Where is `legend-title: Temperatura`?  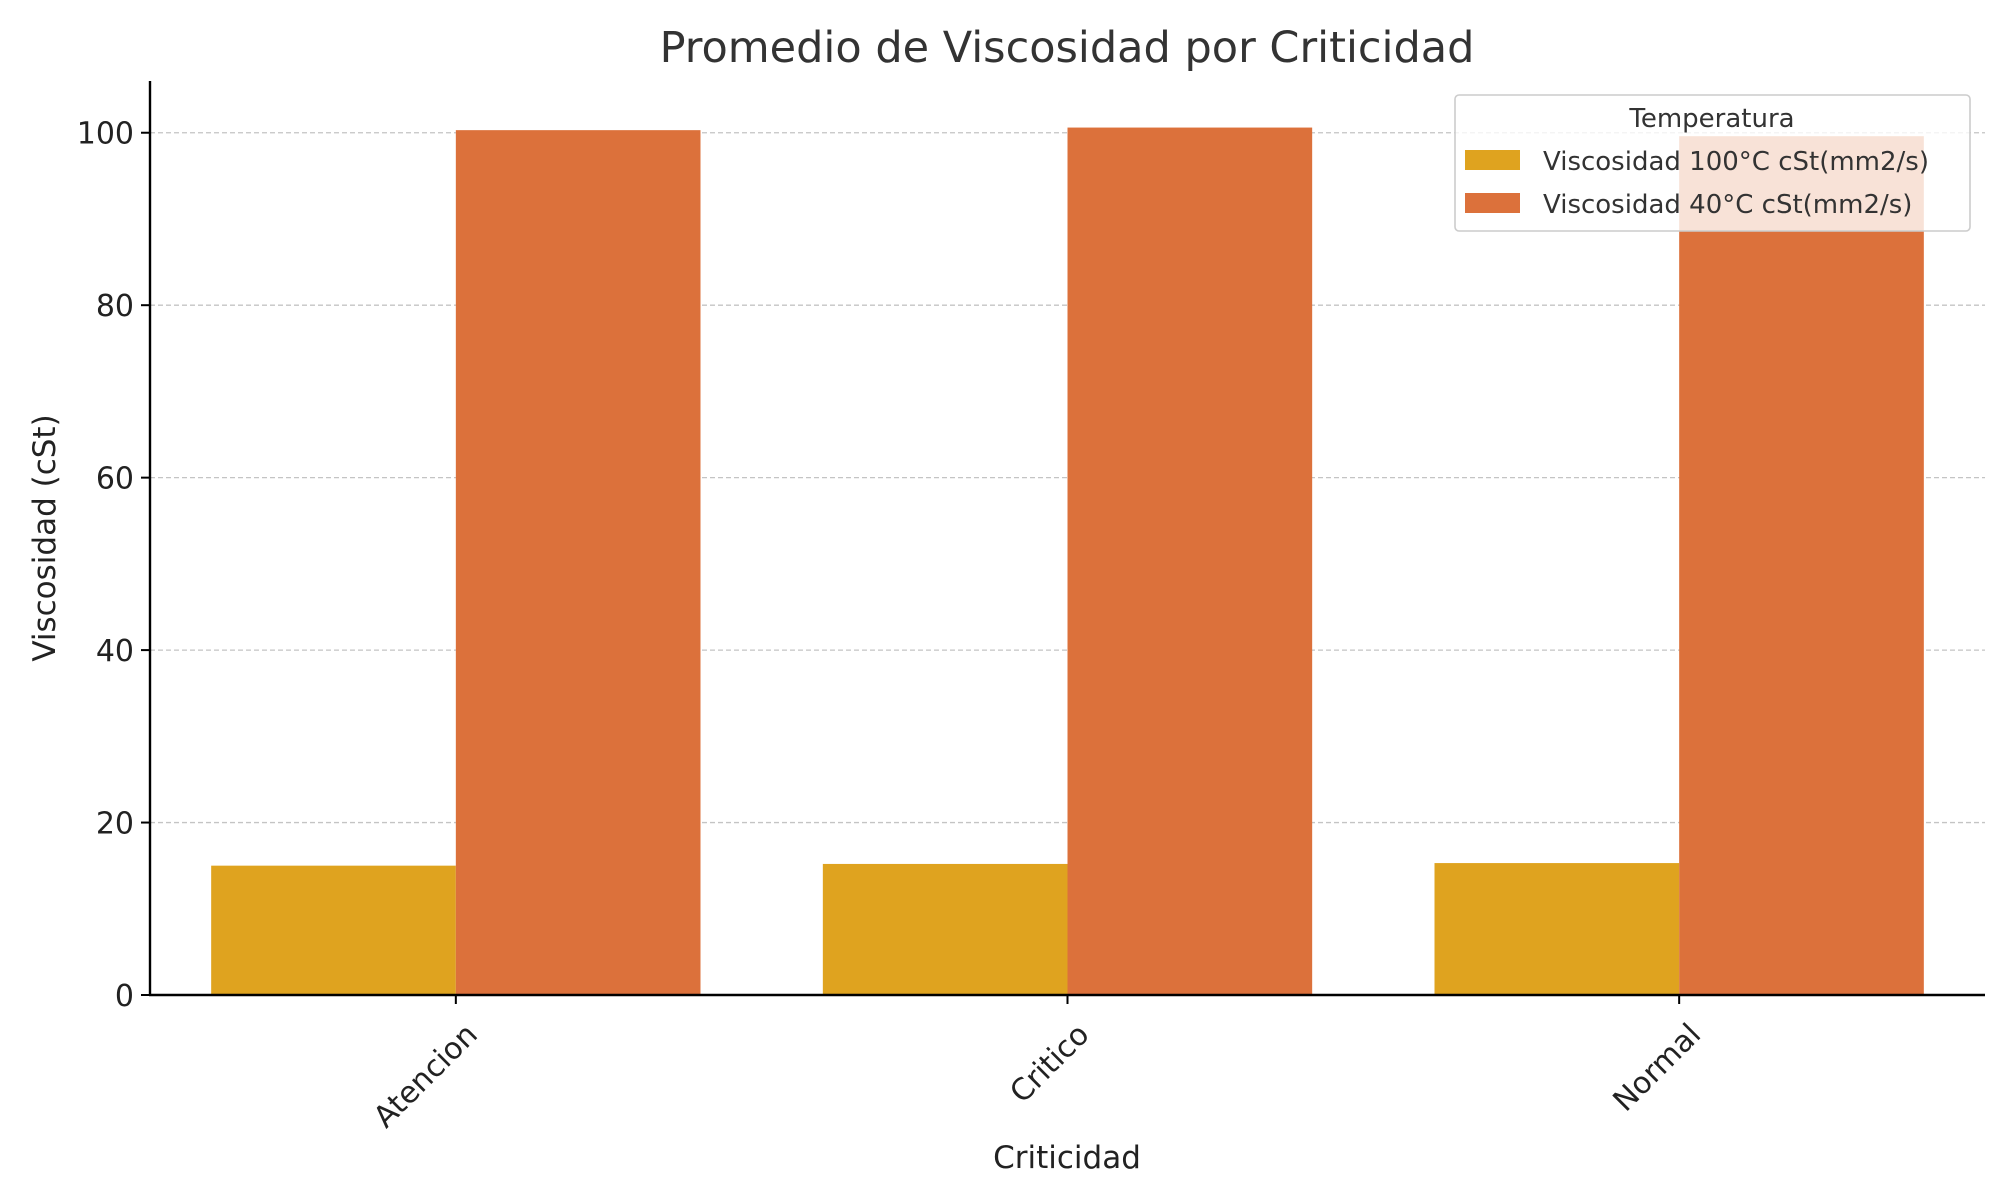 legend-title: Temperatura is located at coordinates (1711, 119).